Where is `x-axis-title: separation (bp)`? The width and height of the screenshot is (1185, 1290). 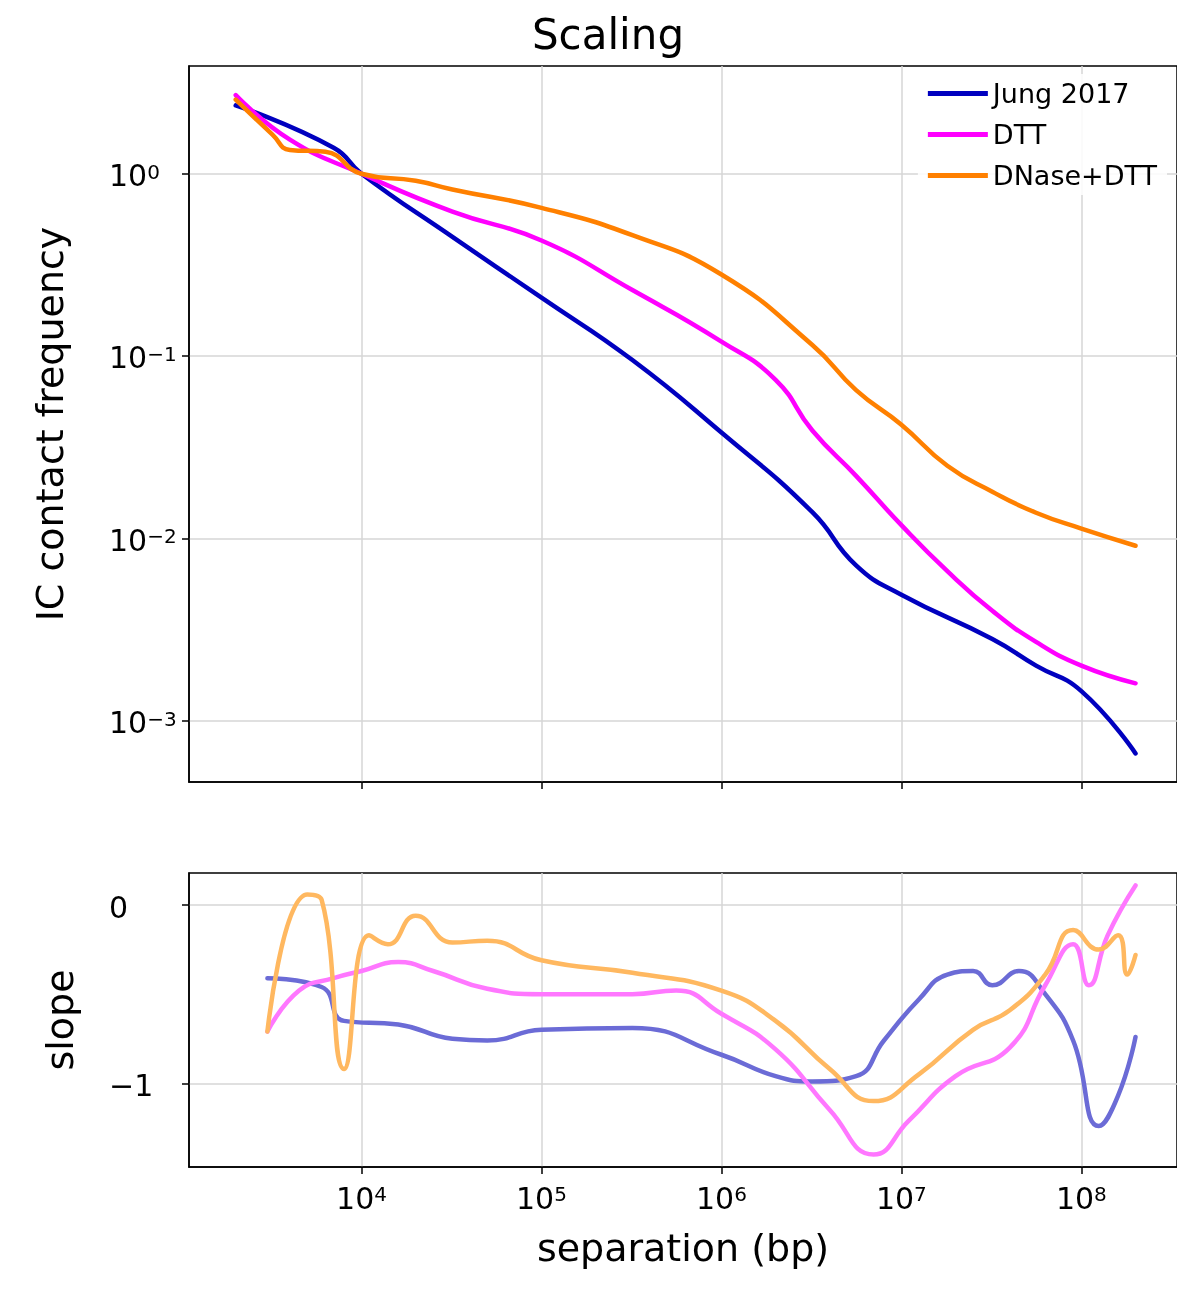 x-axis-title: separation (bp) is located at coordinates (683, 1248).